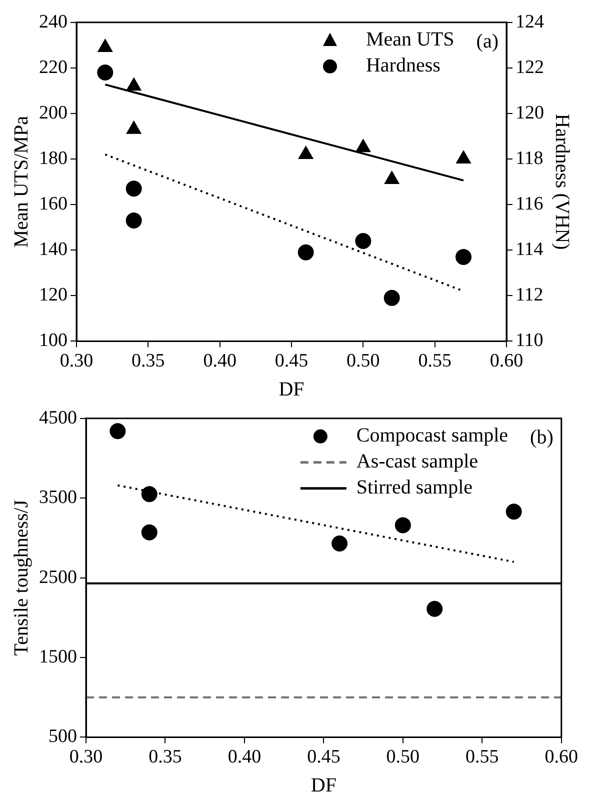 This screenshot has height=812, width=589. What do you see at coordinates (53, 113) in the screenshot?
I see `y-tick-label: 200` at bounding box center [53, 113].